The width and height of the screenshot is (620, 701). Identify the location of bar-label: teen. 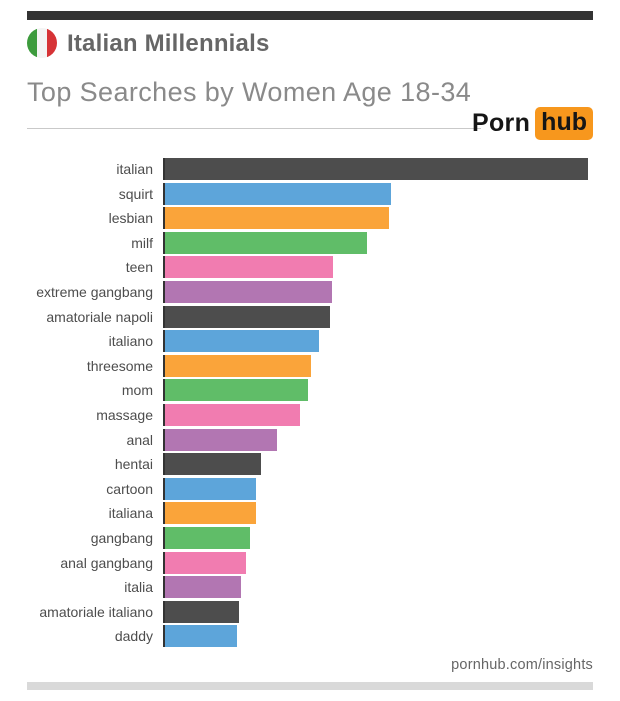
(139, 267).